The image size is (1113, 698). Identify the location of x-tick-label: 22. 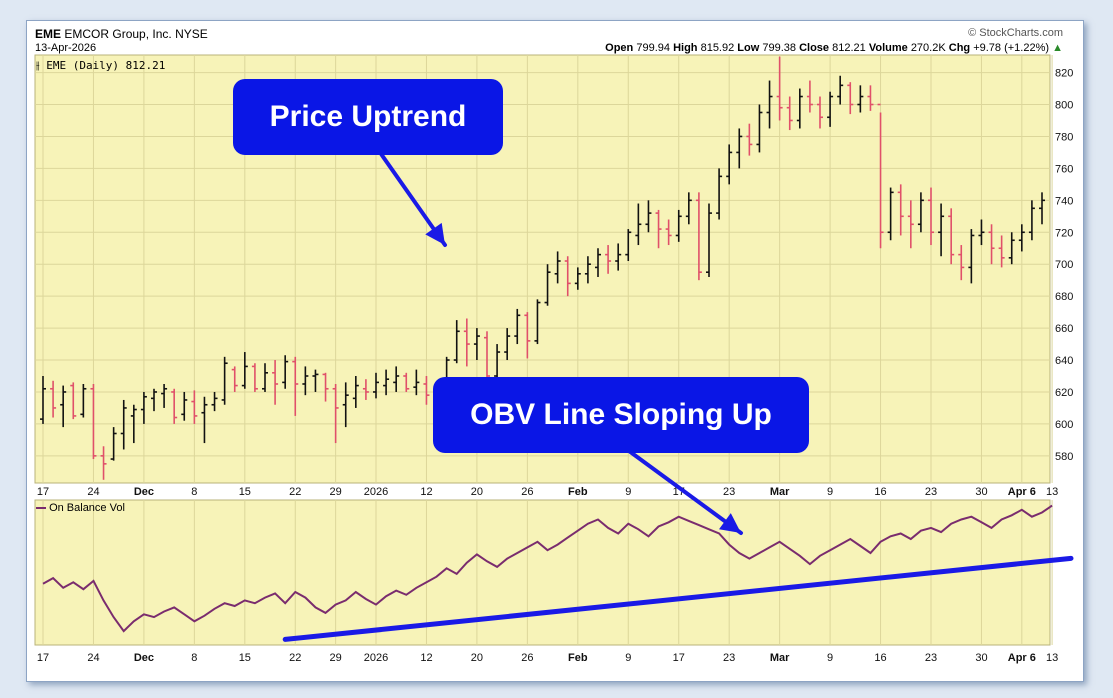
(295, 492).